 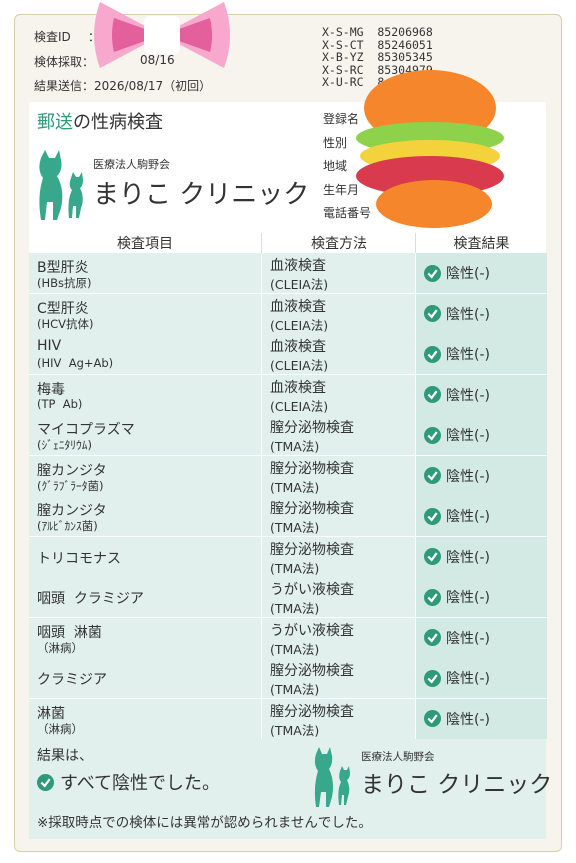 I want to click on method-cell: うがい液検査 (TMA法), so click(x=338, y=637).